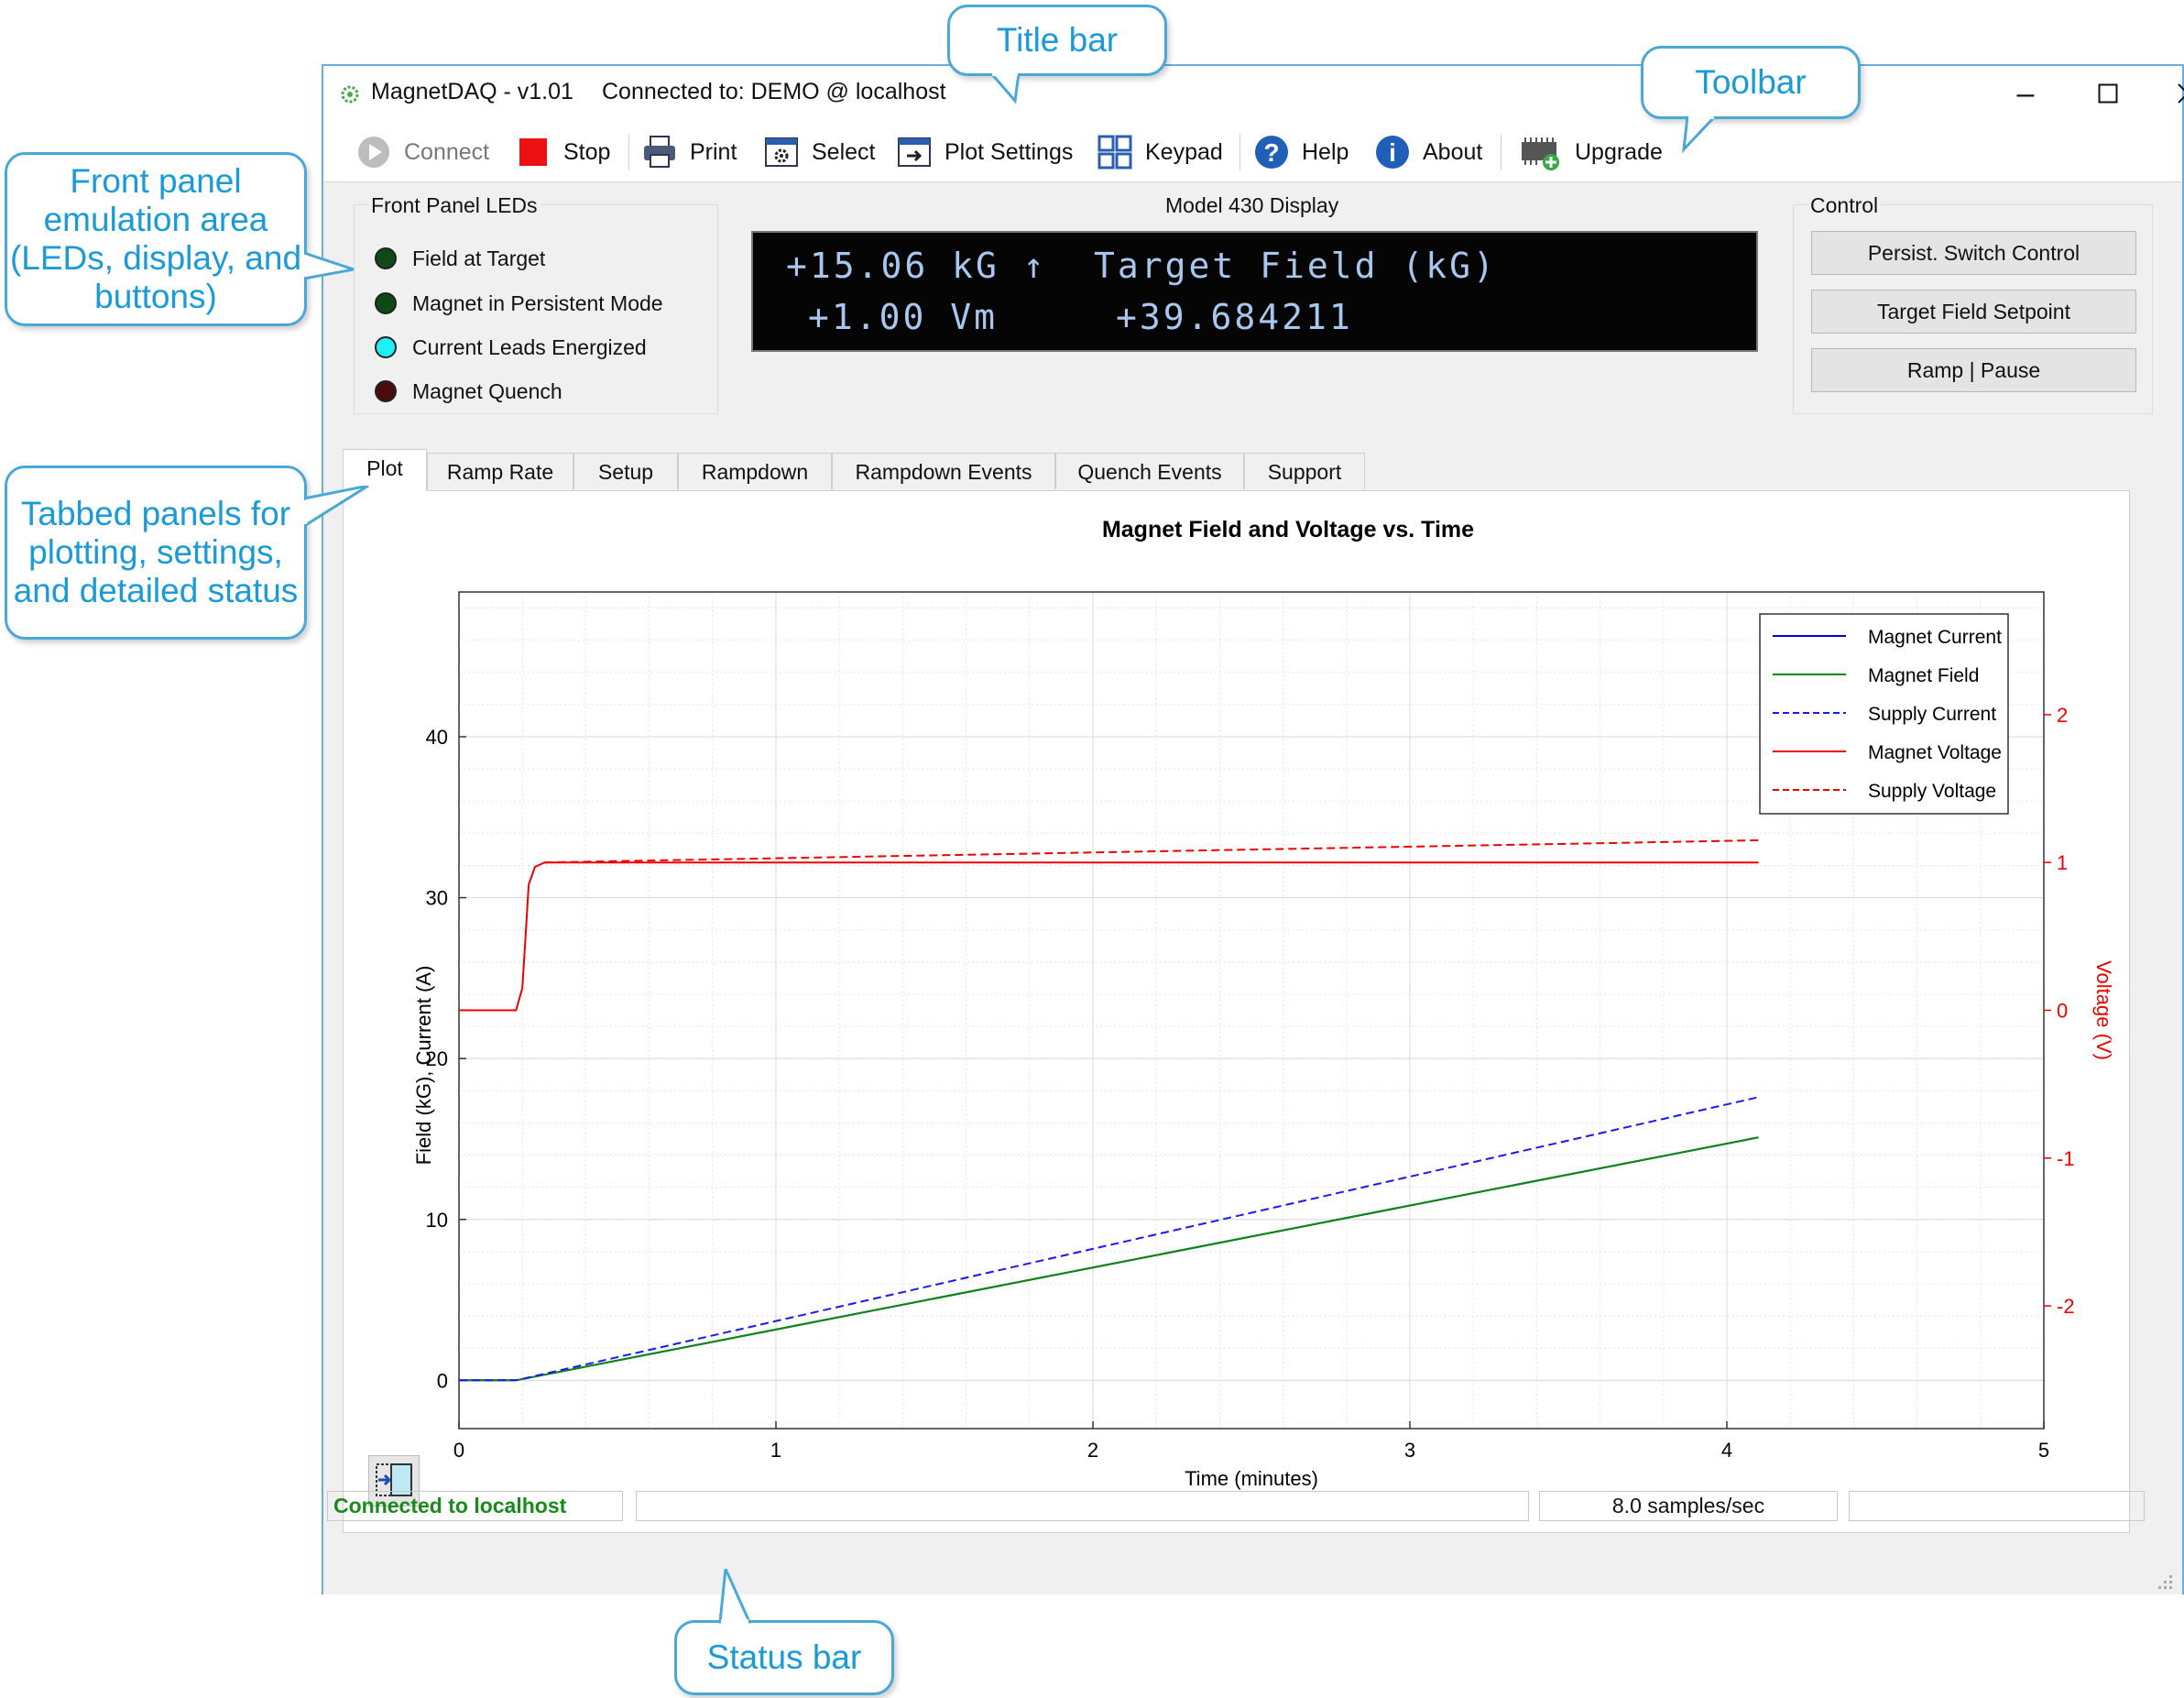 The image size is (2184, 1698). What do you see at coordinates (914, 152) in the screenshot?
I see `window-arrow-icon` at bounding box center [914, 152].